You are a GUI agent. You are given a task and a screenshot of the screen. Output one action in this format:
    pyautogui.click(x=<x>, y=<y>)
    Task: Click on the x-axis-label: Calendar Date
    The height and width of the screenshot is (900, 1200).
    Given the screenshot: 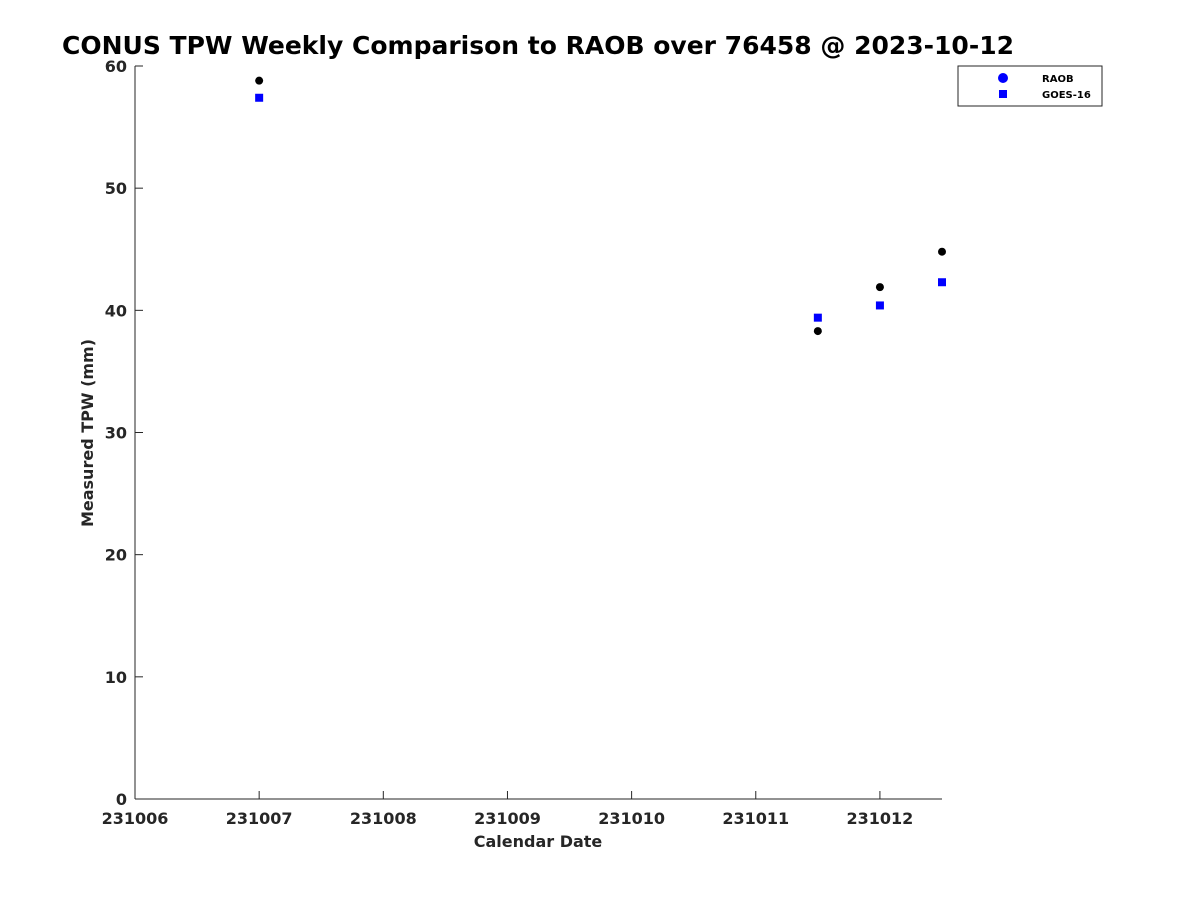 What is the action you would take?
    pyautogui.click(x=538, y=841)
    